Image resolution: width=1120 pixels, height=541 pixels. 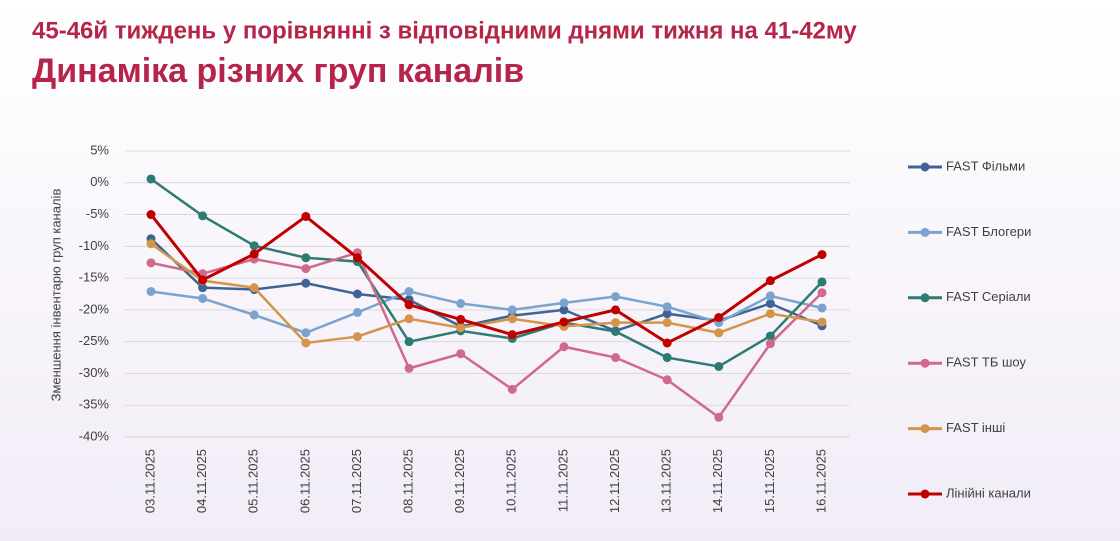 What do you see at coordinates (94, 404) in the screenshot?
I see `y-tick-label: -35%` at bounding box center [94, 404].